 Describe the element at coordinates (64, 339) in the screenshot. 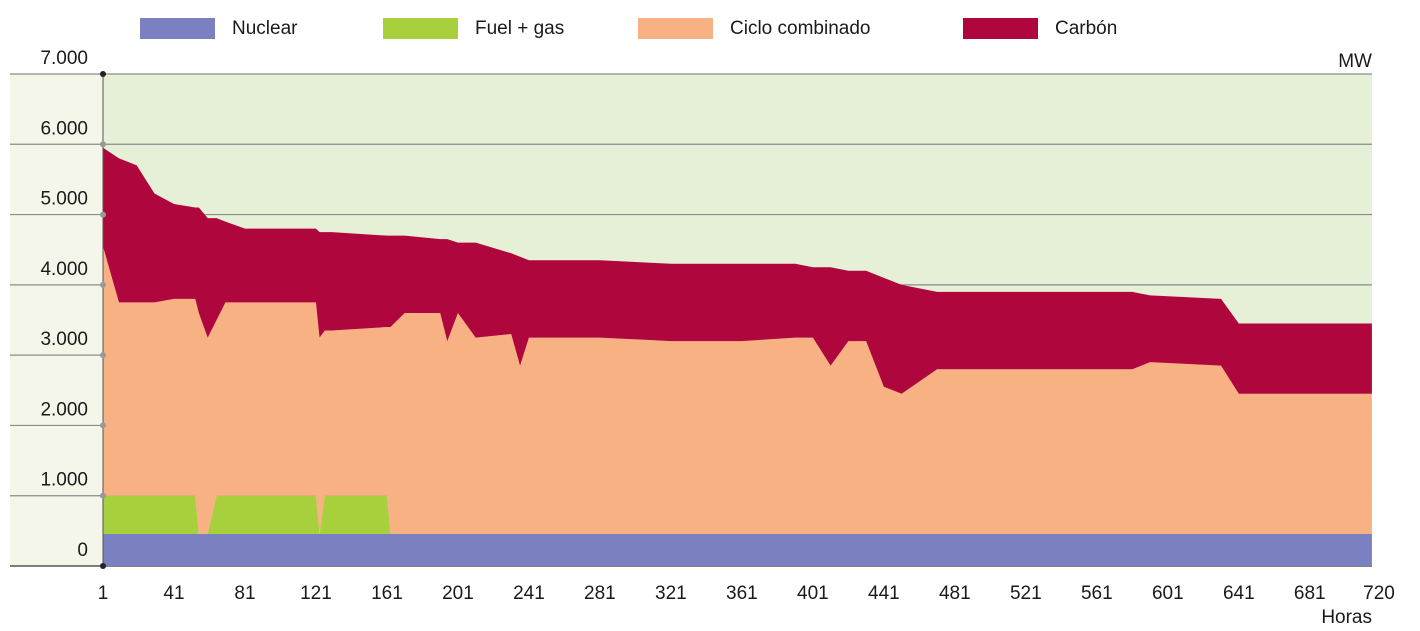

I see `y-tick-label: 3.000` at that location.